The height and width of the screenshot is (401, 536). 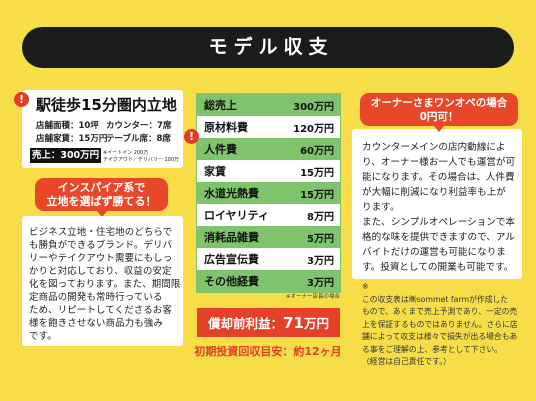 What do you see at coordinates (435, 299) in the screenshot?
I see `disclaimer-line: この収支表は㈱sommet farmが作成した` at bounding box center [435, 299].